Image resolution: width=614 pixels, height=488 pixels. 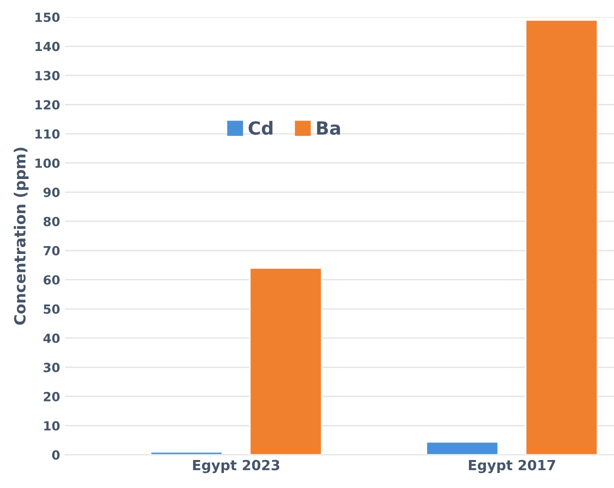 I want to click on y-tick-label: 20, so click(x=52, y=397).